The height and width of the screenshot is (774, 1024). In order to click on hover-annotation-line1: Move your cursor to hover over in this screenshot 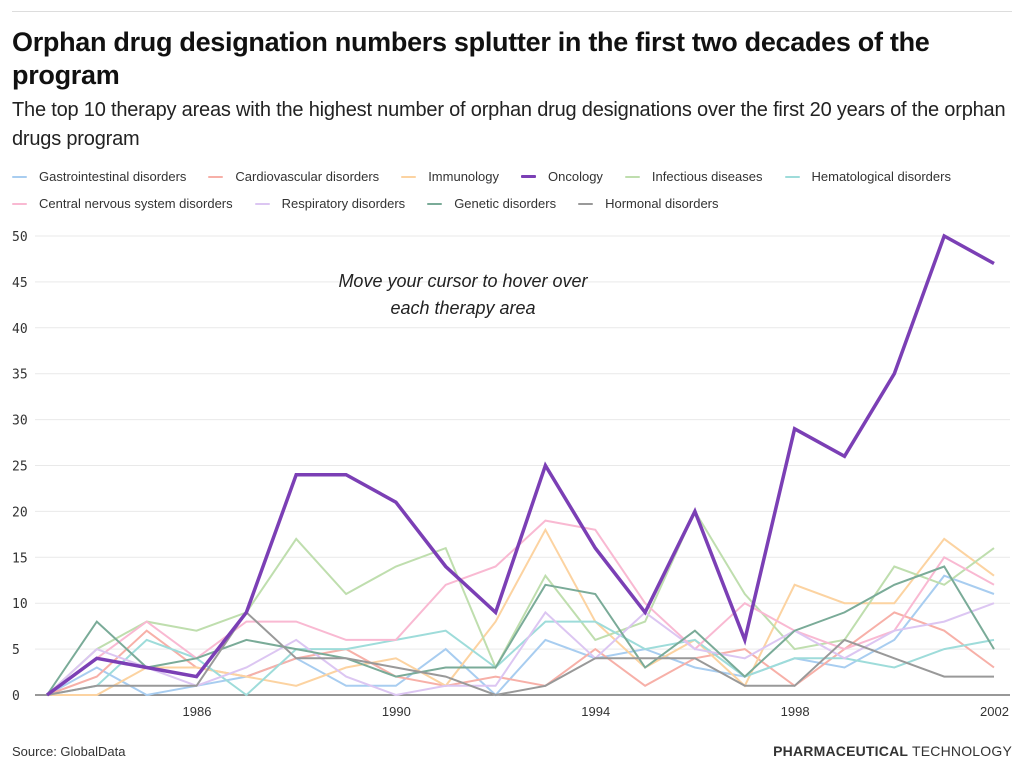, I will do `click(463, 281)`.